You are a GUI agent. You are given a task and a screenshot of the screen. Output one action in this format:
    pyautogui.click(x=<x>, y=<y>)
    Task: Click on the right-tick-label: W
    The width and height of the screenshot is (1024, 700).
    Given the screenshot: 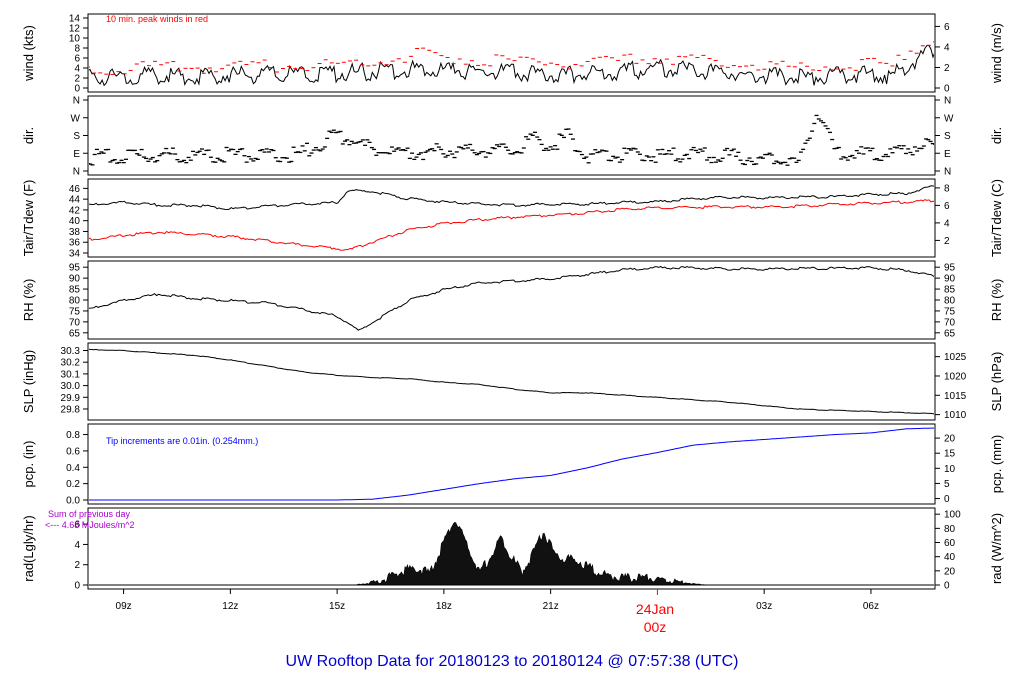 What is the action you would take?
    pyautogui.click(x=949, y=118)
    